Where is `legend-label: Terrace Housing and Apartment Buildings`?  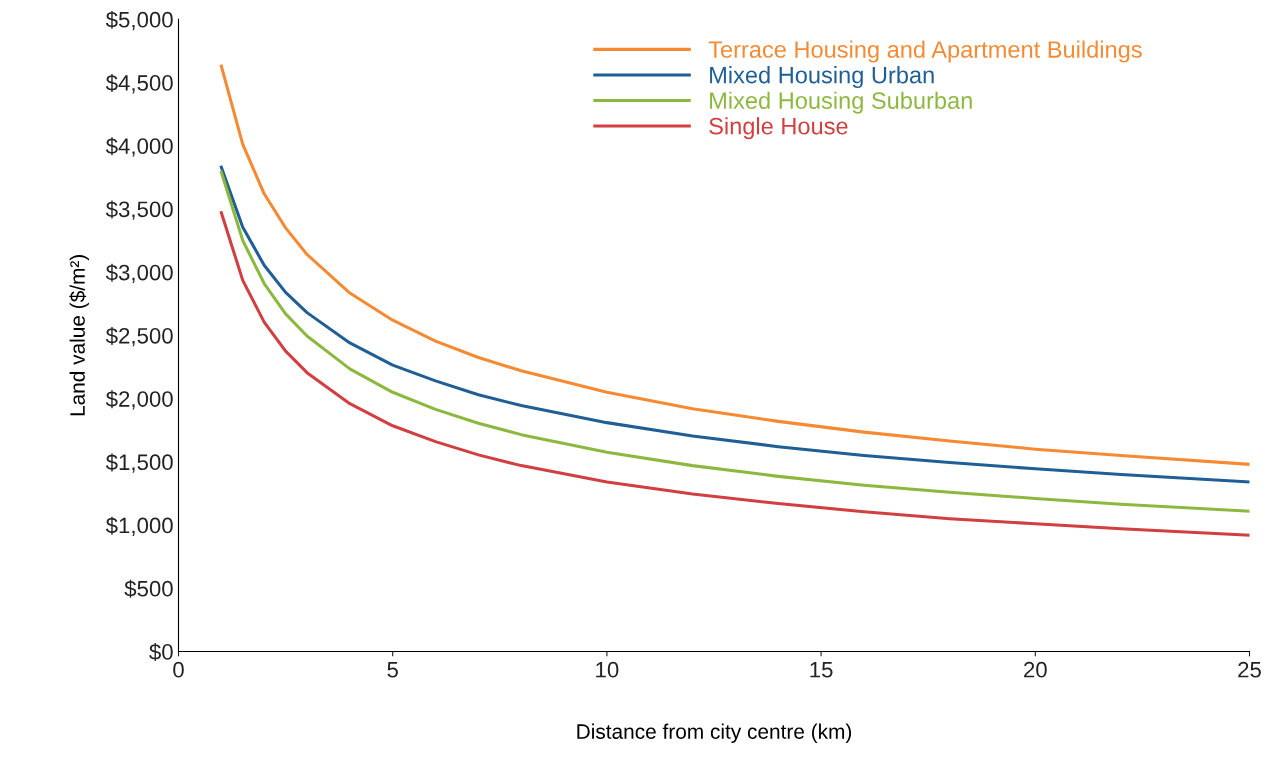
legend-label: Terrace Housing and Apartment Buildings is located at coordinates (925, 51).